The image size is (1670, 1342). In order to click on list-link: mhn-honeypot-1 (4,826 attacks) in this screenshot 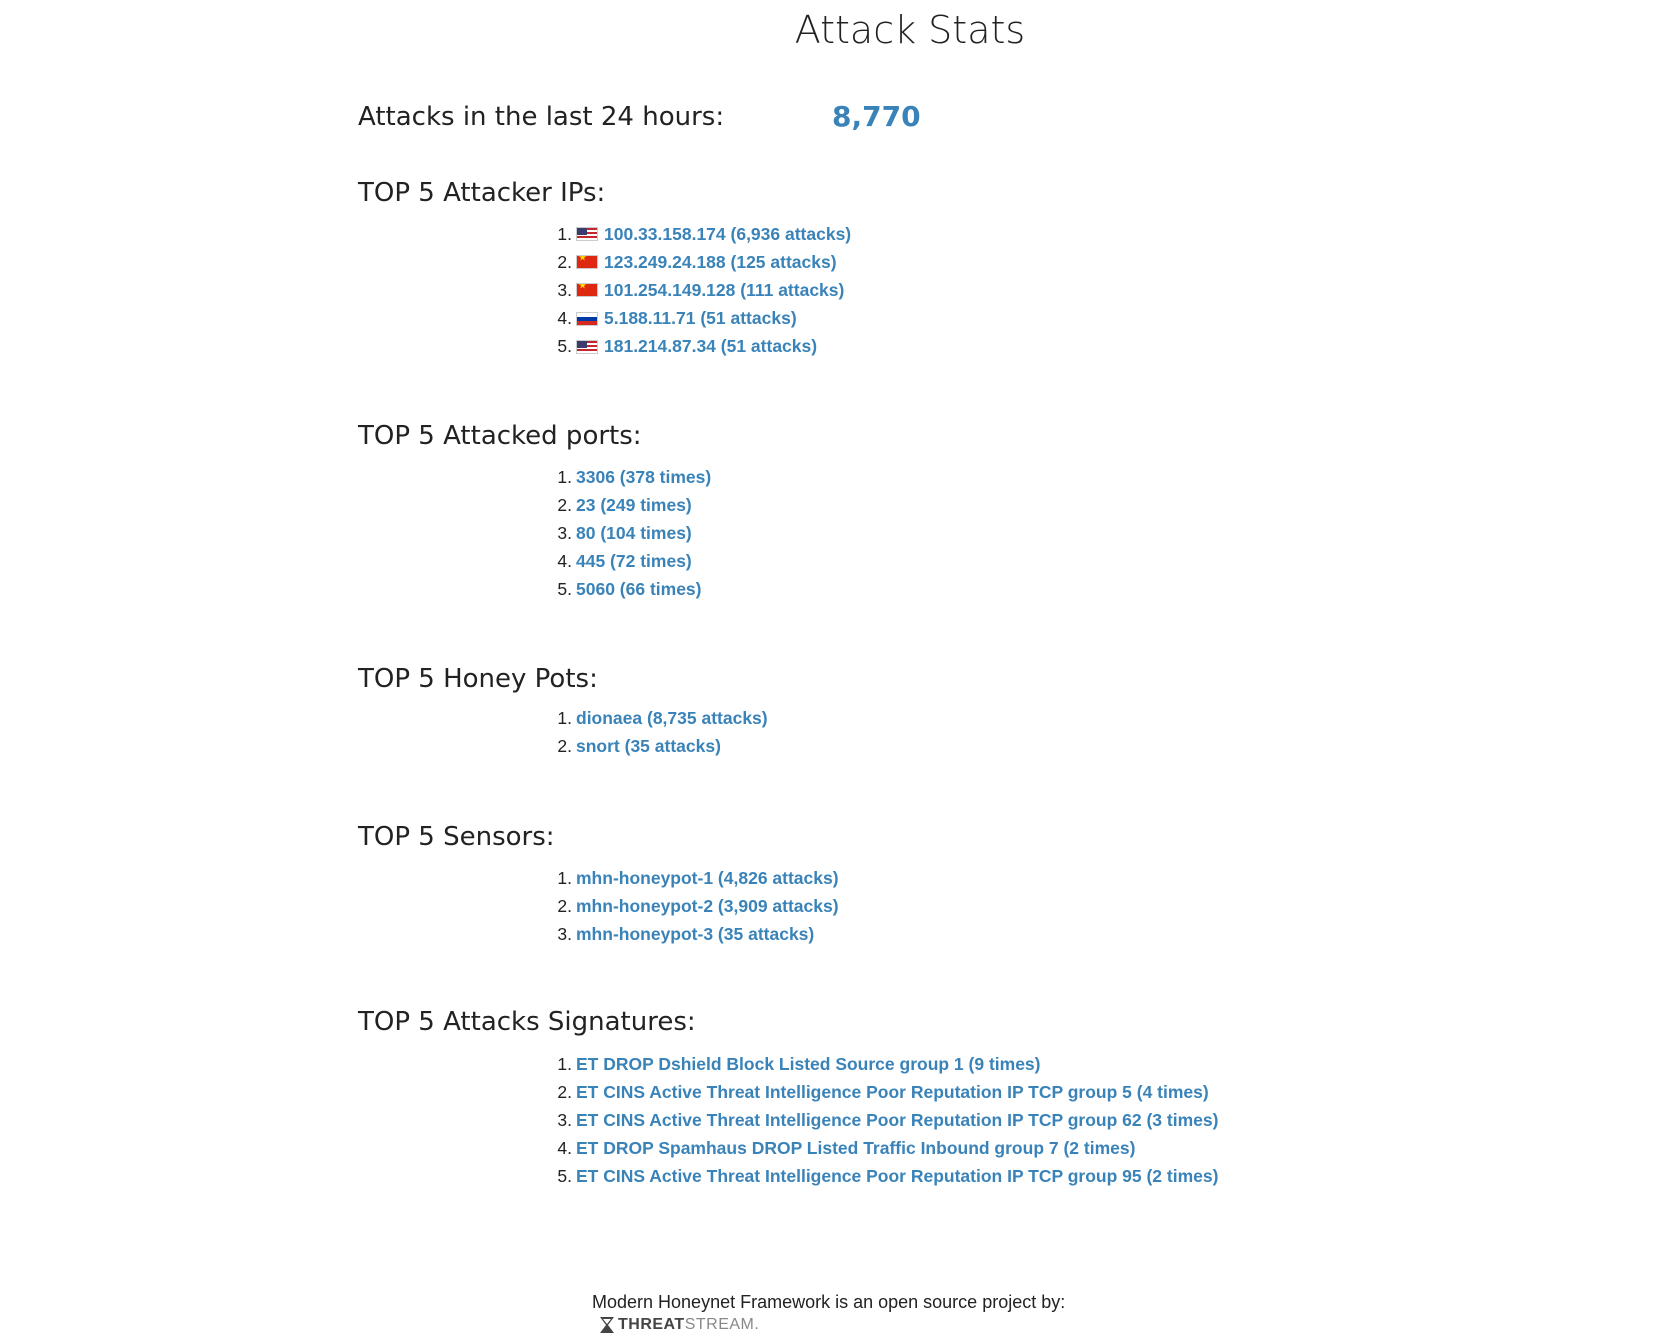, I will do `click(707, 877)`.